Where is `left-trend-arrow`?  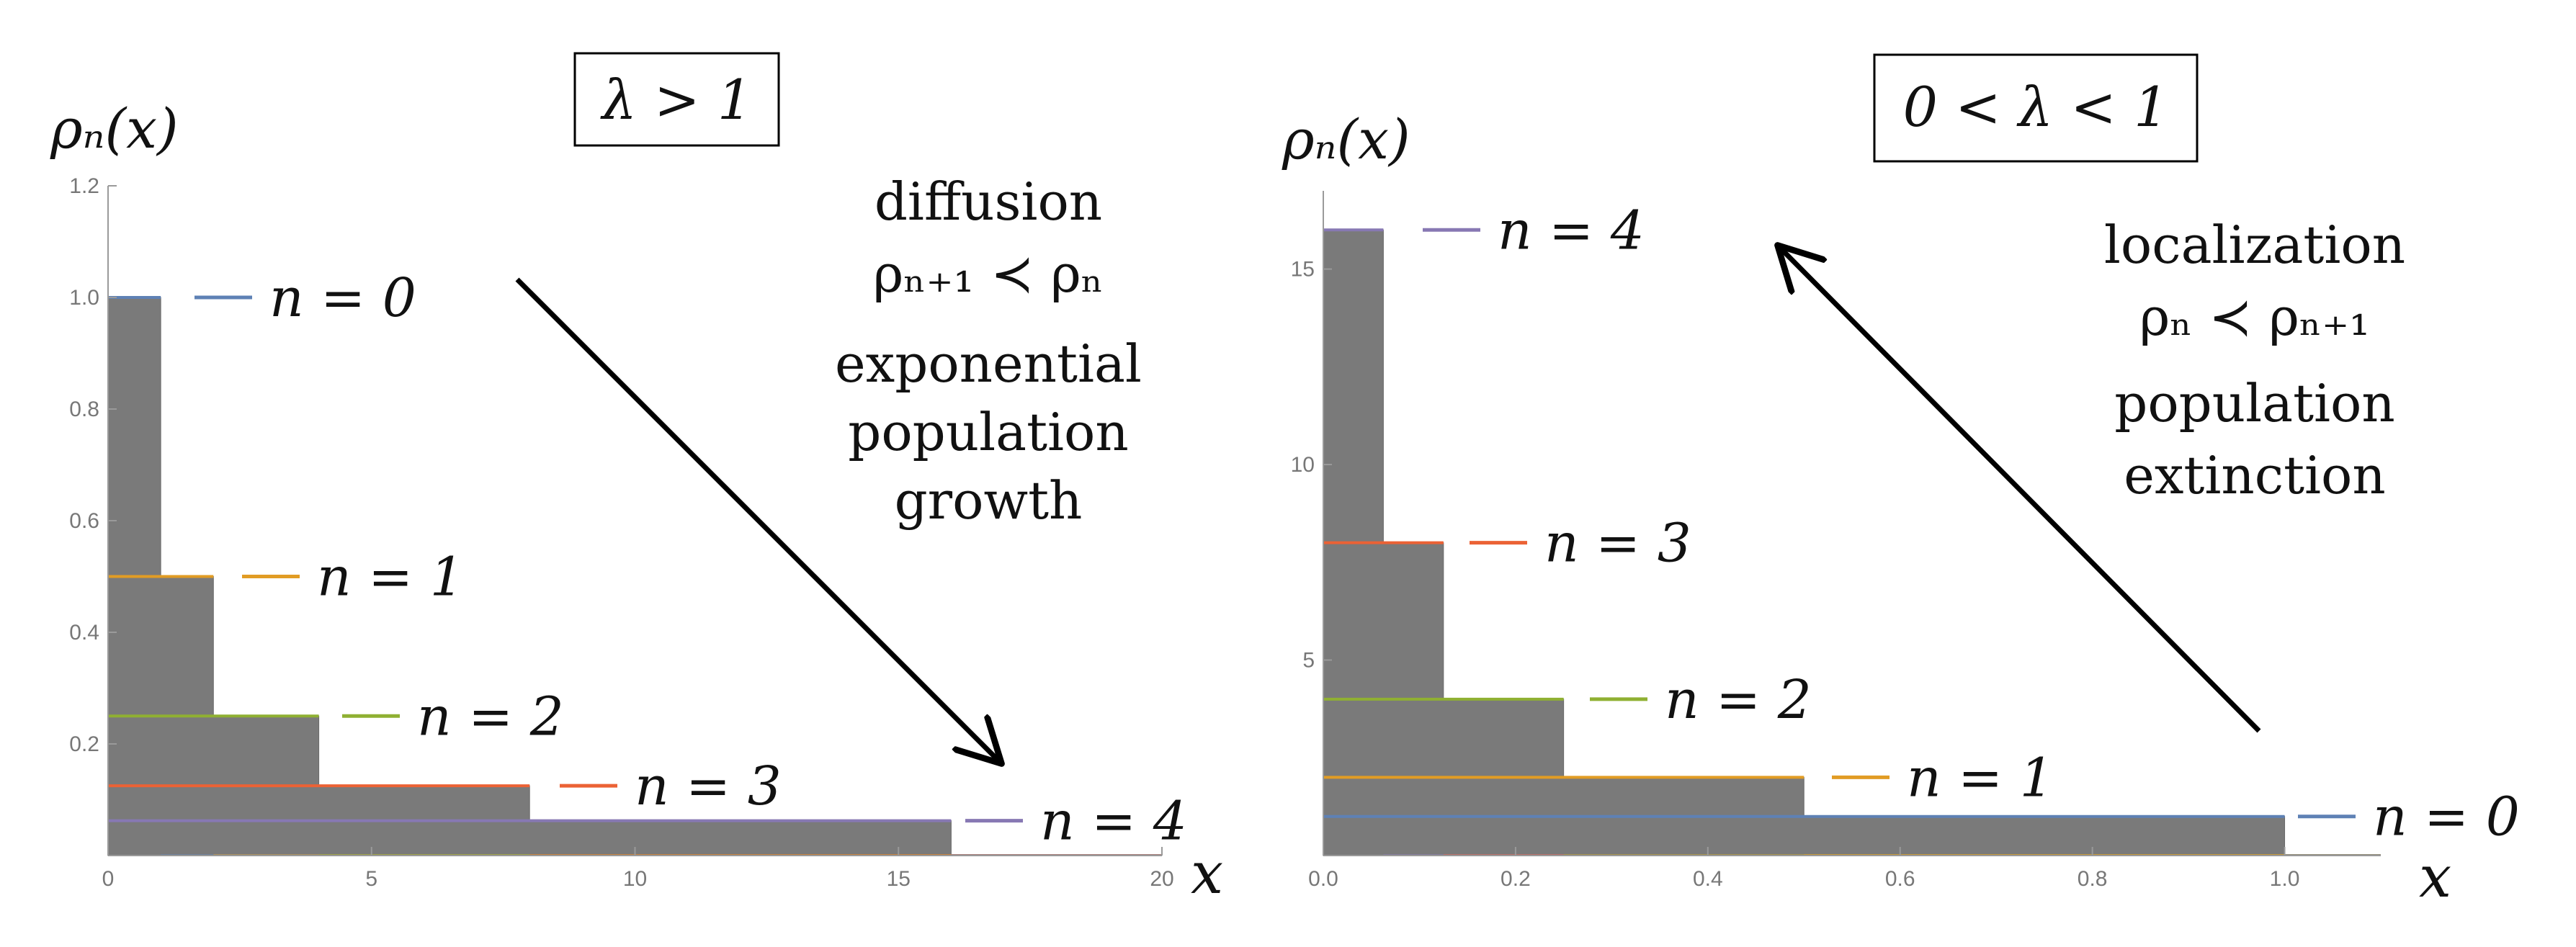 left-trend-arrow is located at coordinates (757, 520).